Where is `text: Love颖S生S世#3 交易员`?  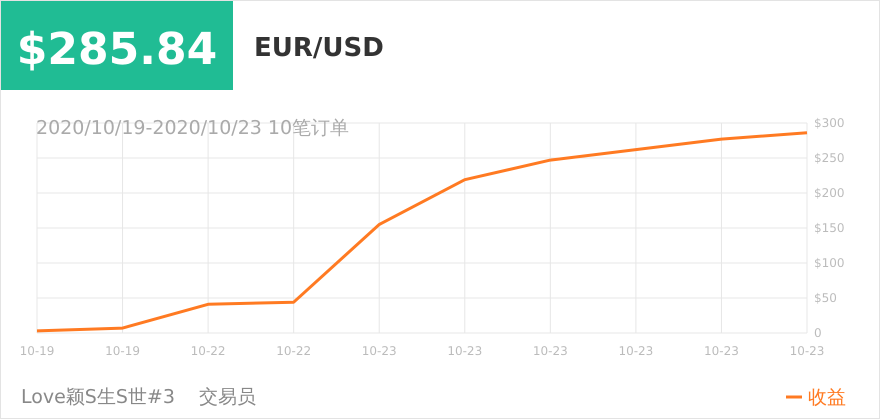
text: Love颖S生S世#3 交易员 is located at coordinates (138, 397).